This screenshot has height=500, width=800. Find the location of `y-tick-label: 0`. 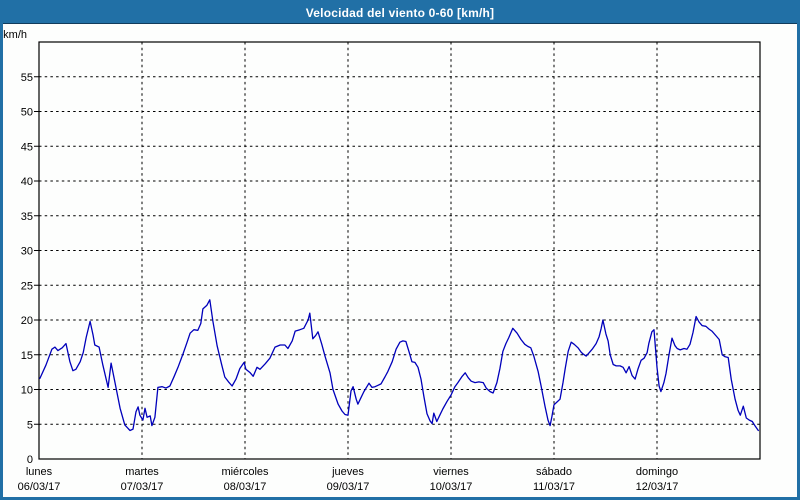

y-tick-label: 0 is located at coordinates (30, 460).